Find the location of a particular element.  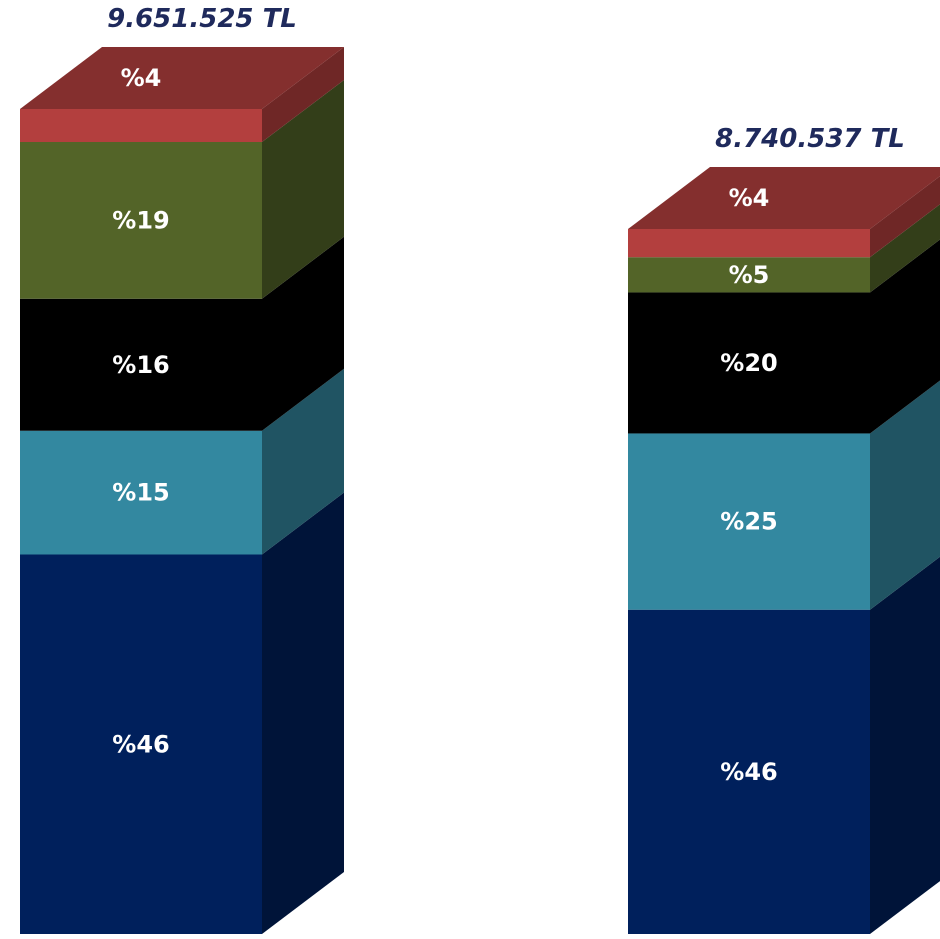

bar-1-segment-2-label: %15 is located at coordinates (140, 493).